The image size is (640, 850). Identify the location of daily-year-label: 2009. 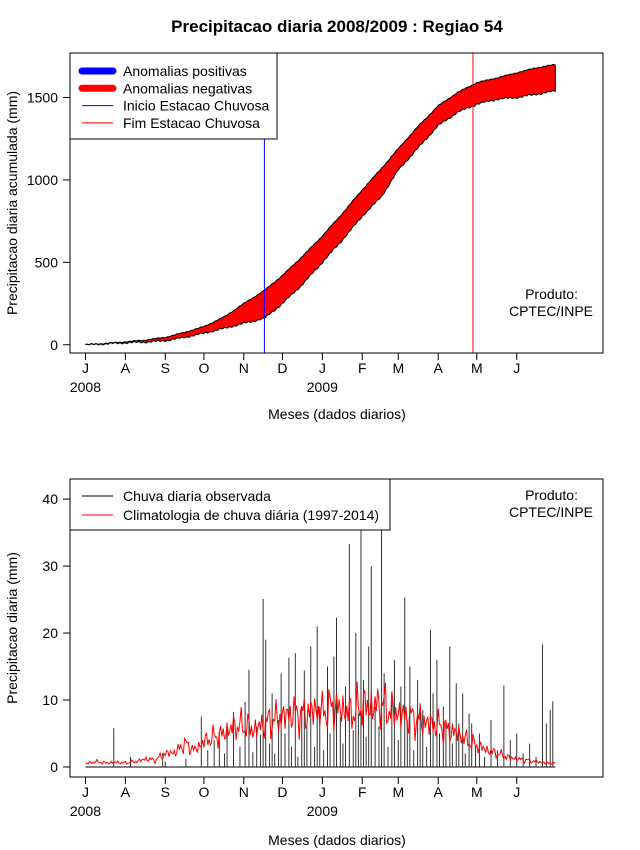
(322, 811).